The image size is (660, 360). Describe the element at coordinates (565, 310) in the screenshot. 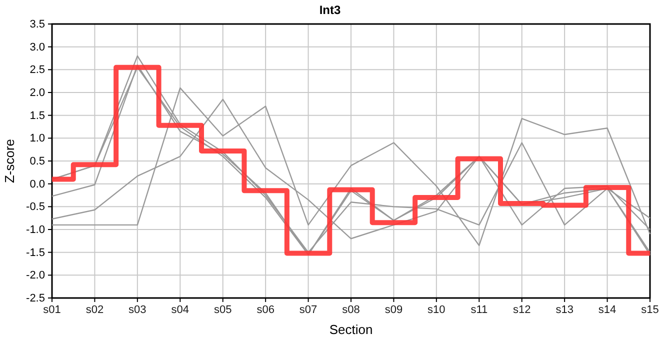

I see `x-tick-label: s13` at that location.